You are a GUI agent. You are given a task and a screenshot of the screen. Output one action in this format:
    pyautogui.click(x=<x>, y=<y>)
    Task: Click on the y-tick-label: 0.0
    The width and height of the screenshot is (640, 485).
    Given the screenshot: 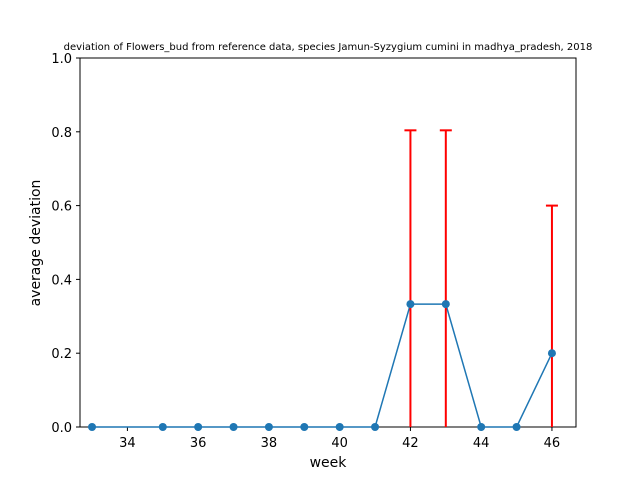 What is the action you would take?
    pyautogui.click(x=61, y=428)
    